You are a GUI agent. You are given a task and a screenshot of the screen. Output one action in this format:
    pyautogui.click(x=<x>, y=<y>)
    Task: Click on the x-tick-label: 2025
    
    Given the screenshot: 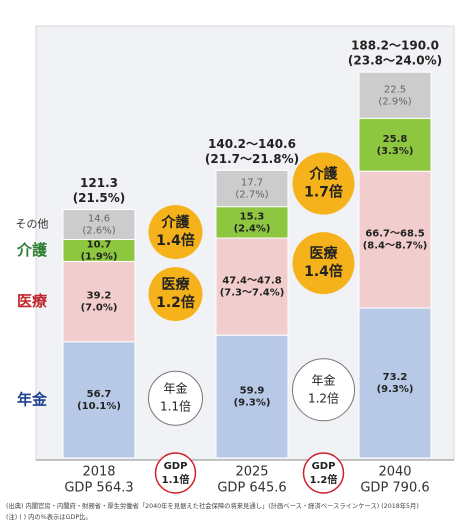 What is the action you would take?
    pyautogui.click(x=251, y=472)
    